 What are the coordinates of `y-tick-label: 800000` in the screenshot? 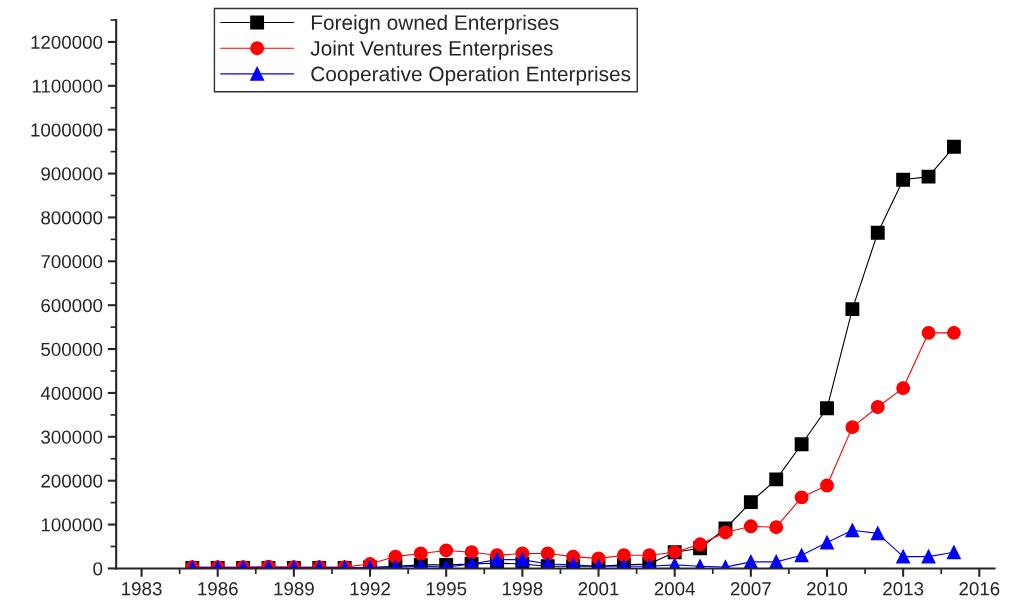 It's located at (72, 218).